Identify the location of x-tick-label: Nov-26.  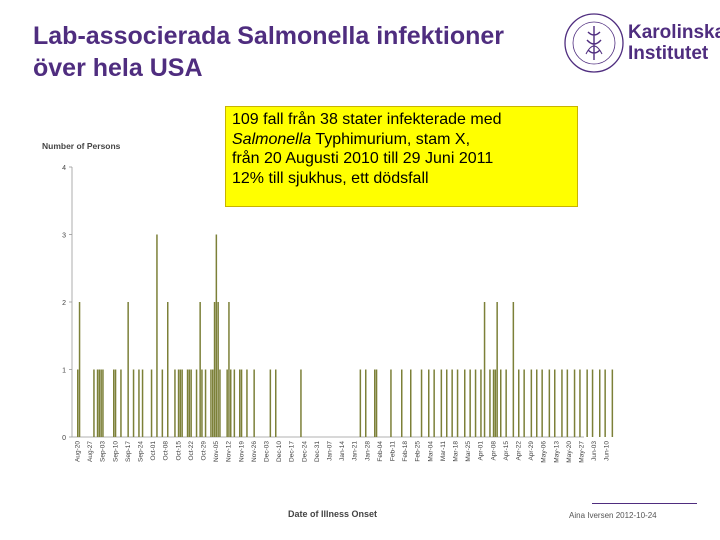
(254, 451).